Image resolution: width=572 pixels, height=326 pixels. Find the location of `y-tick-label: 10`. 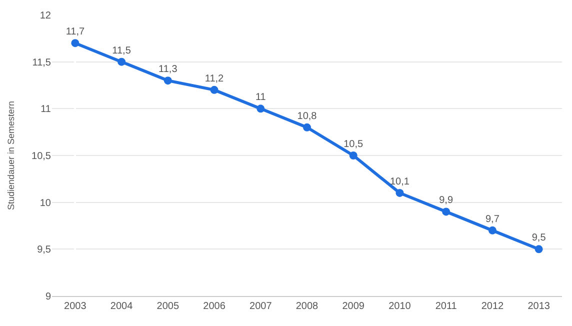

y-tick-label: 10 is located at coordinates (46, 203).